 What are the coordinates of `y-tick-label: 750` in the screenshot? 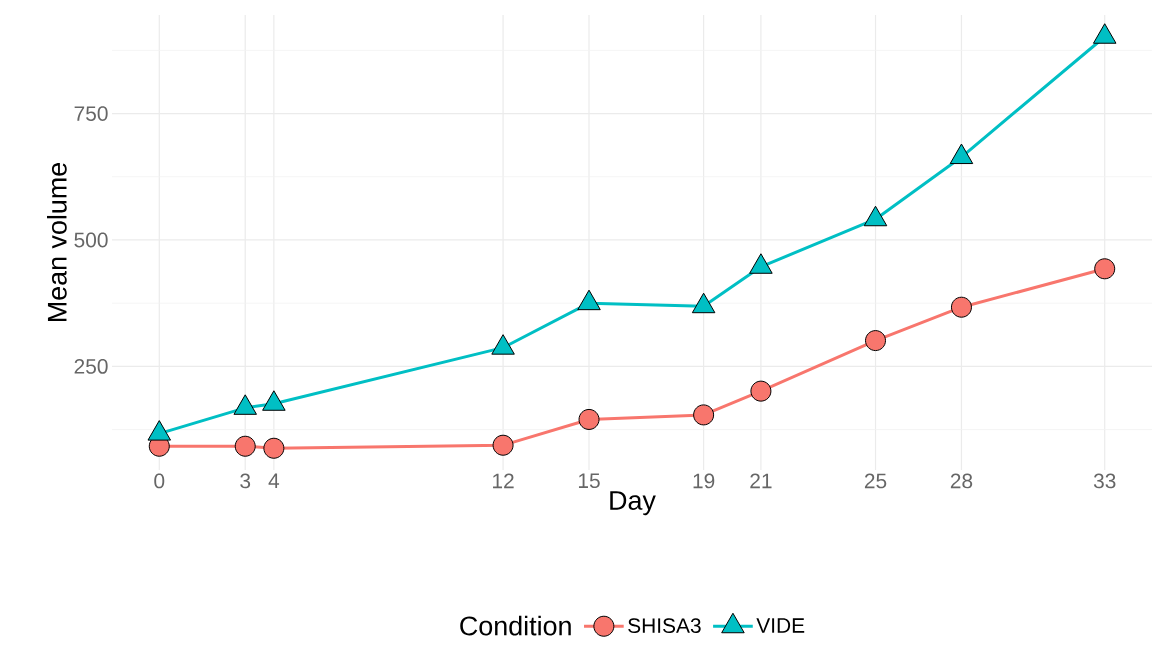 It's located at (91, 113).